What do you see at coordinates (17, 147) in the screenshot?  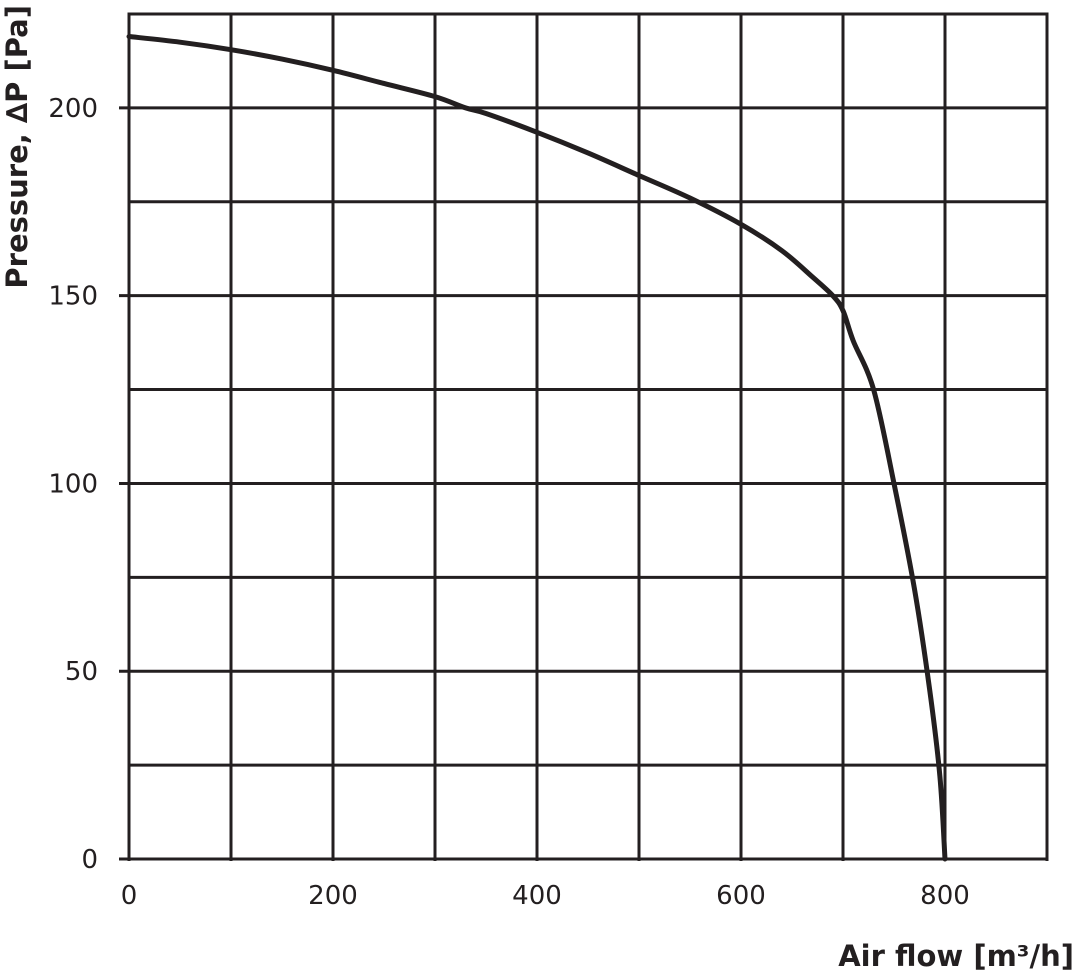 I see `y-axis-title: Pressure, ∆P [Pa]` at bounding box center [17, 147].